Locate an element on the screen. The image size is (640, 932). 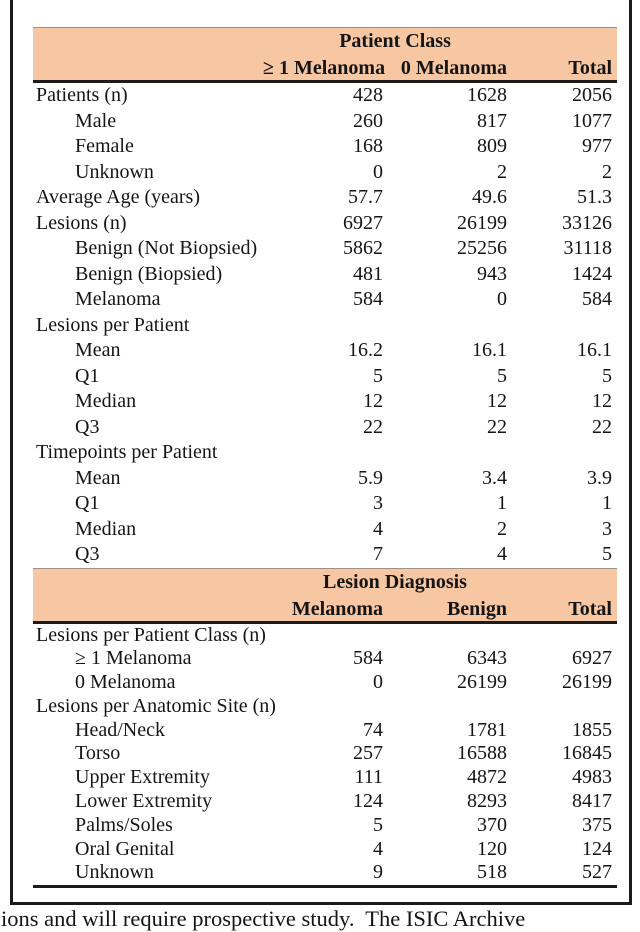
cell-value: 260 is located at coordinates (368, 120).